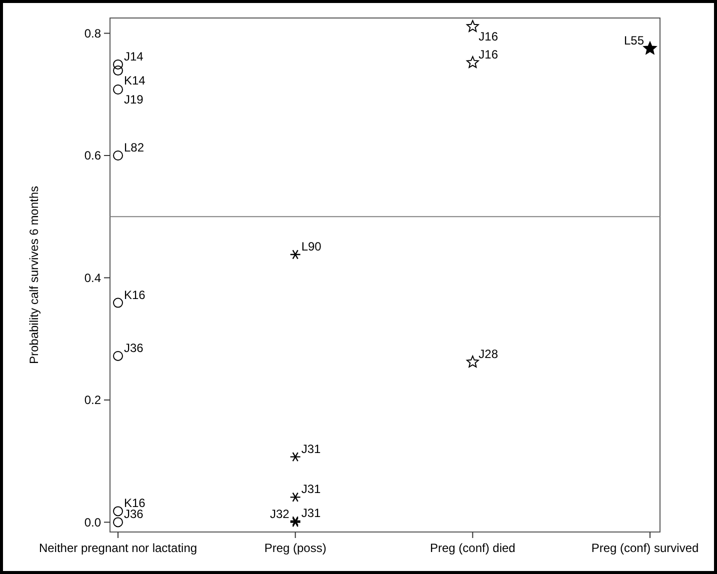 The image size is (717, 574). What do you see at coordinates (134, 147) in the screenshot?
I see `annotation: L82` at bounding box center [134, 147].